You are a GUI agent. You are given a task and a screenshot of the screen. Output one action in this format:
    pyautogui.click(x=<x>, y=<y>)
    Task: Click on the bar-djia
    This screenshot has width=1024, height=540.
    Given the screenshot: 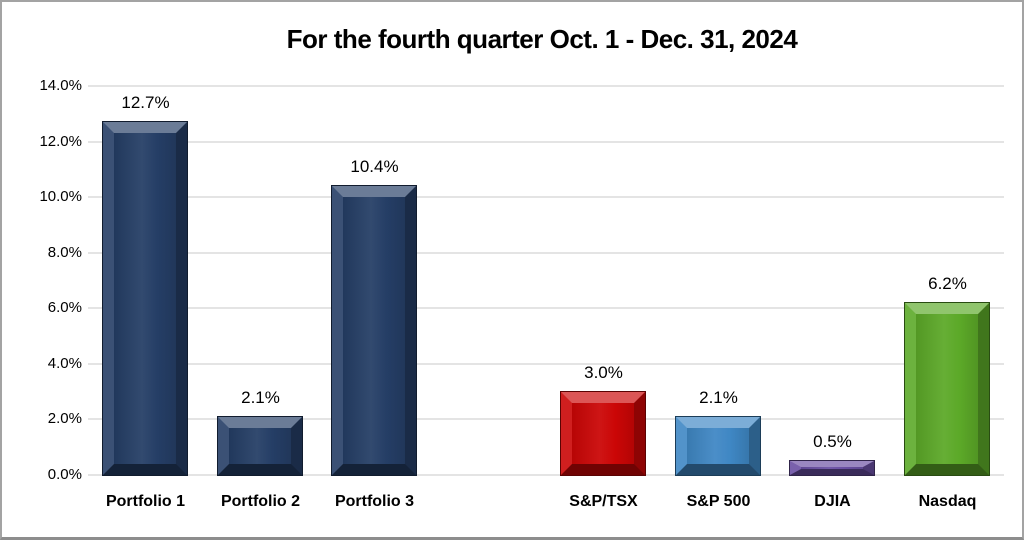 What is the action you would take?
    pyautogui.click(x=832, y=468)
    